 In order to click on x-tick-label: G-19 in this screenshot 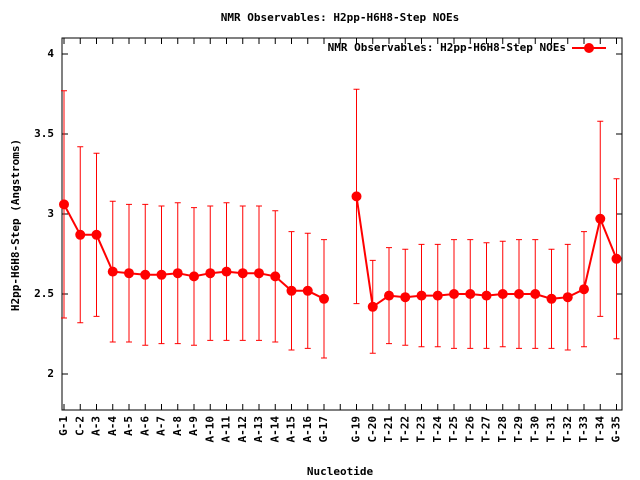, I will do `click(356, 429)`.